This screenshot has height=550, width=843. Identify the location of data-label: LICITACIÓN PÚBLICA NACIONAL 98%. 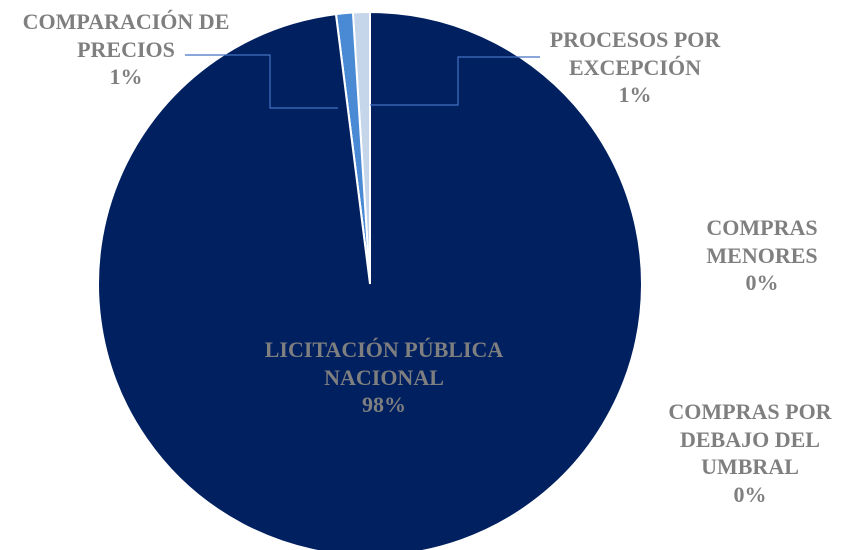
(384, 377).